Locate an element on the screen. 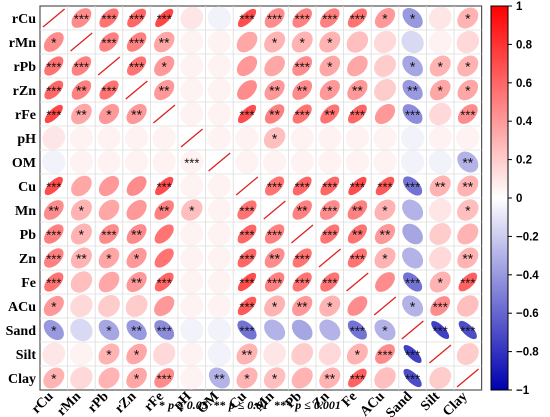 Image resolution: width=550 pixels, height=417 pixels. legend-star3-text: p ≤ 0.001 is located at coordinates (318, 405).